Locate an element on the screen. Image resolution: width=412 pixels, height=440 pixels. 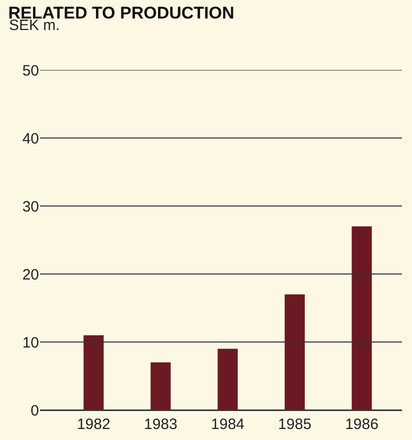
x-tick-label: 1983 is located at coordinates (161, 424).